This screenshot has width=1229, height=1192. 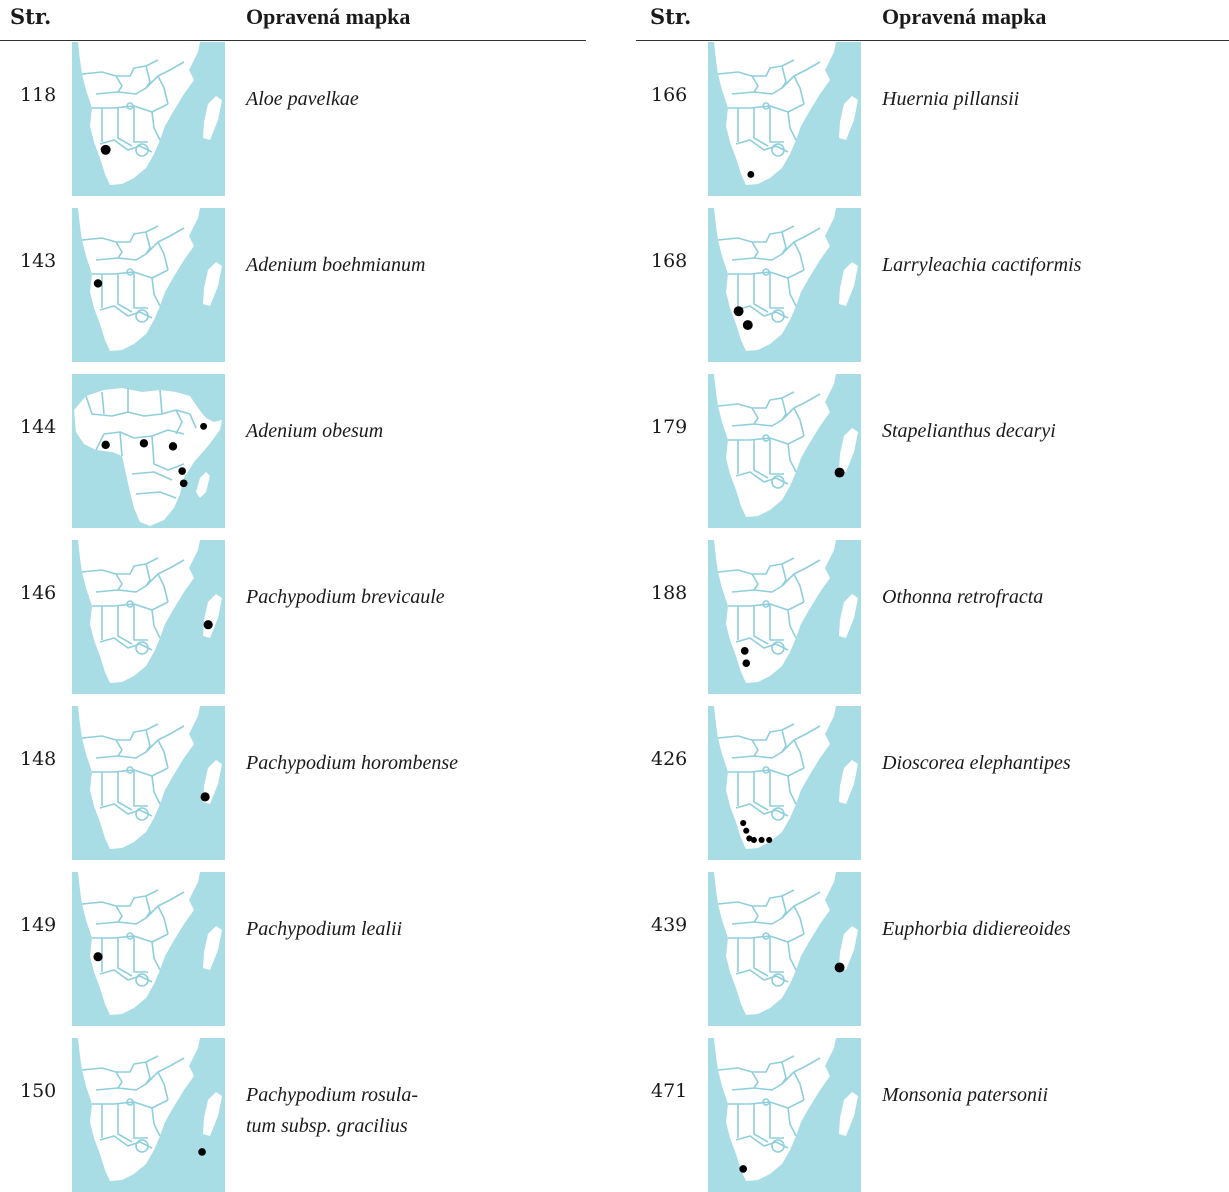 I want to click on species-entry: 149 Pachypodium lealii, so click(x=293, y=949).